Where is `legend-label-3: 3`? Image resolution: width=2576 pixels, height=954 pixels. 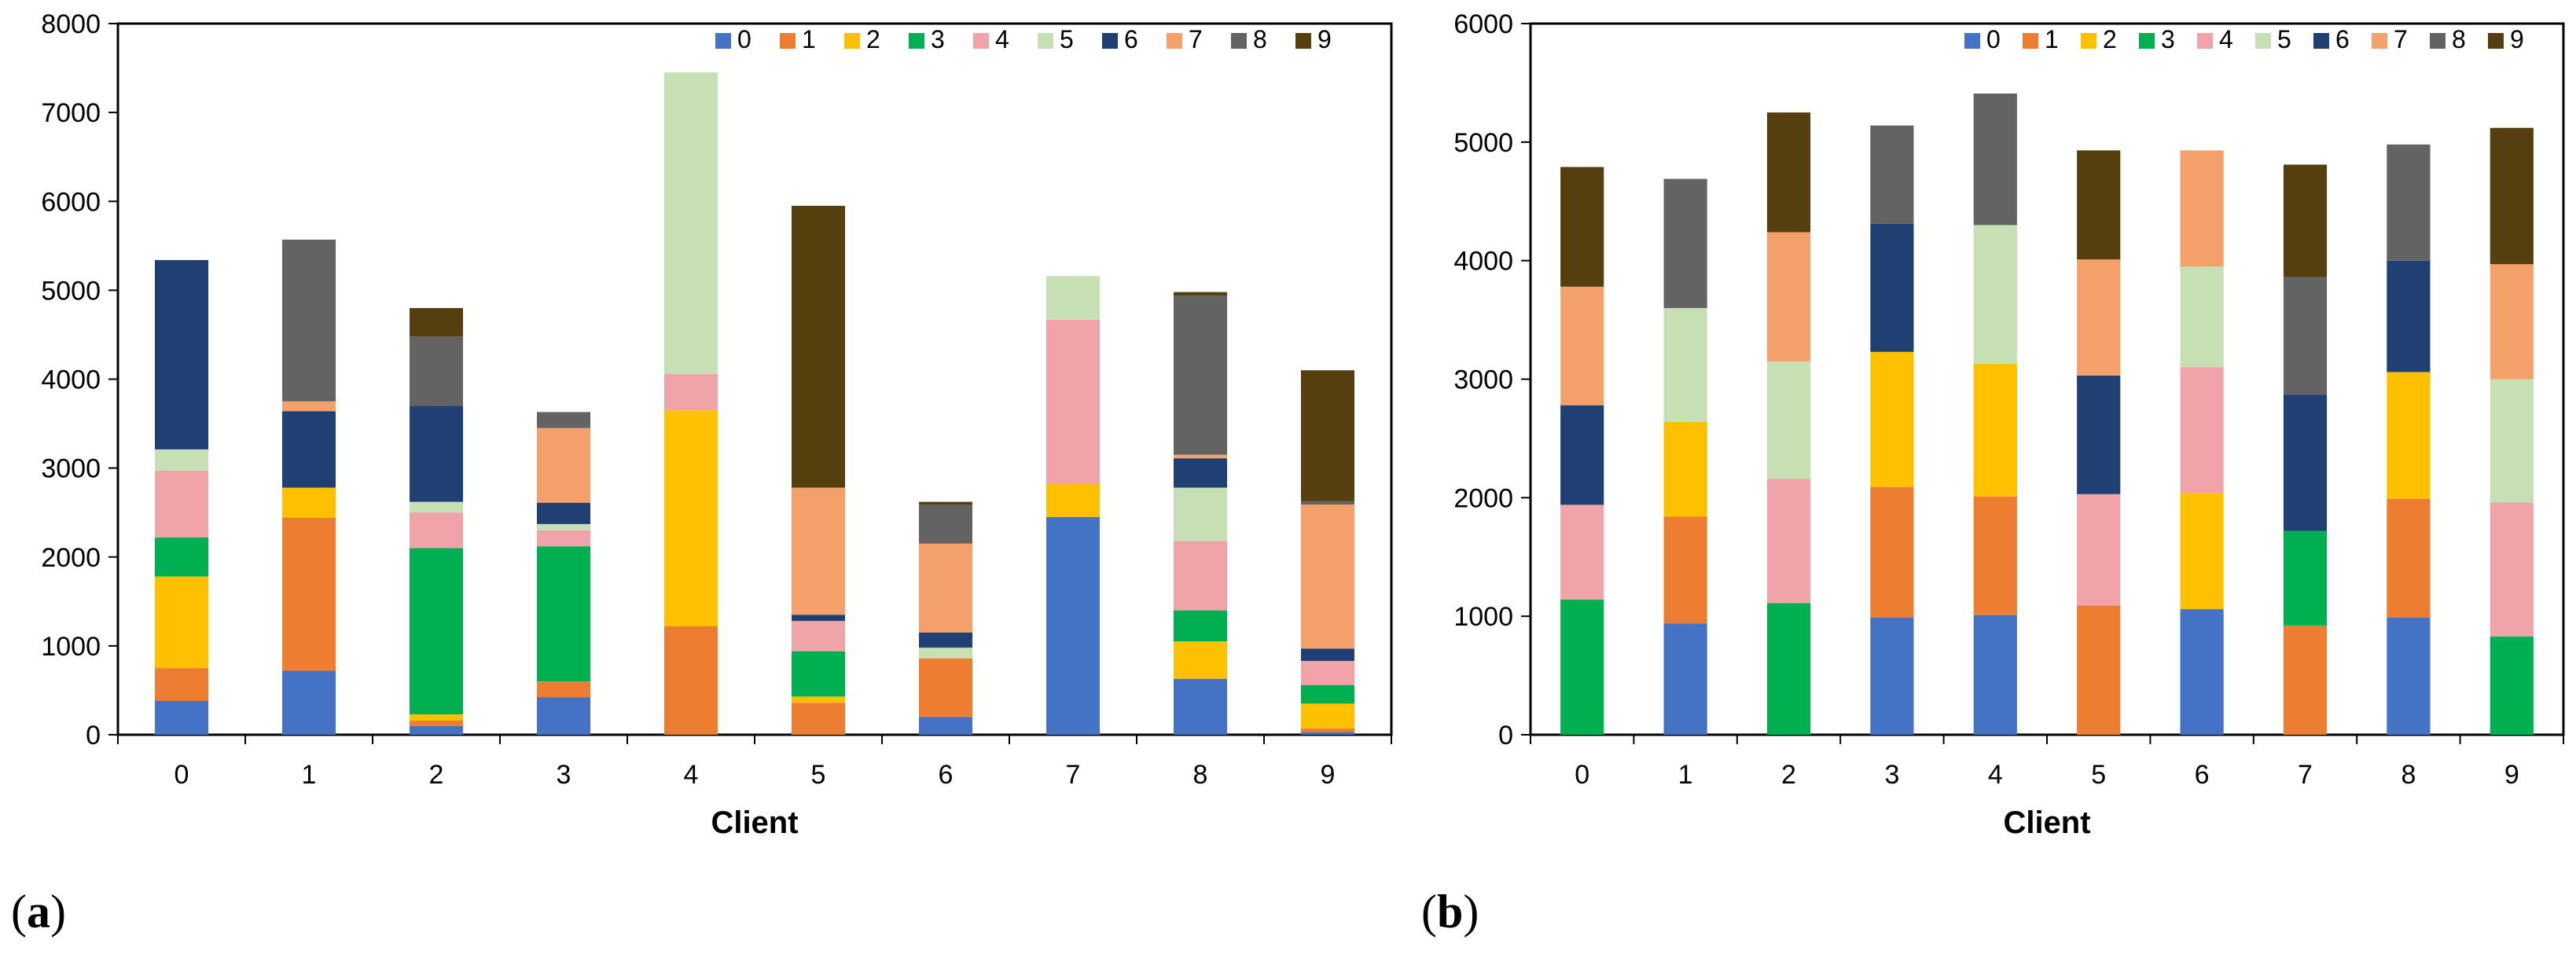
legend-label-3: 3 is located at coordinates (938, 39).